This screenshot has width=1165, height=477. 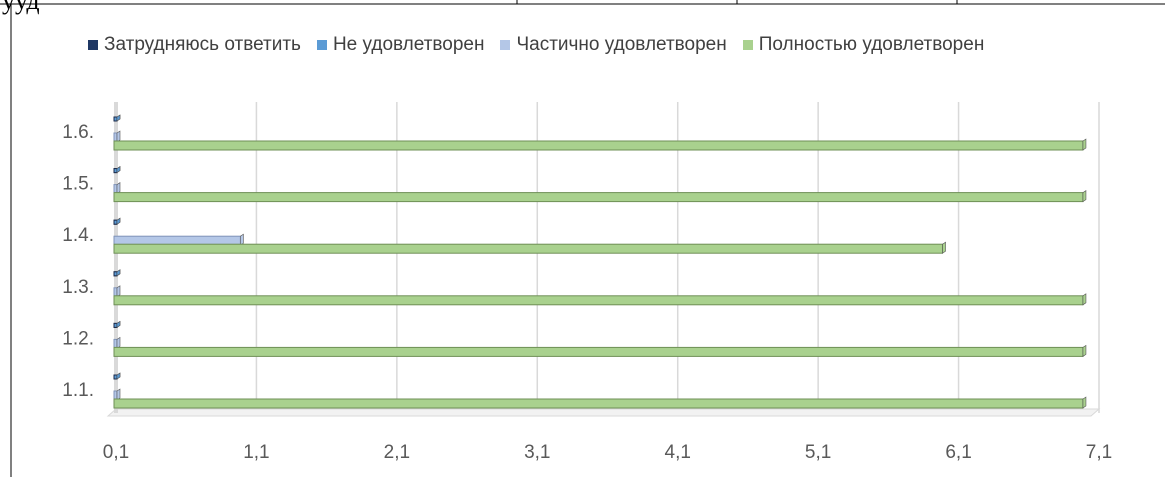 I want to click on legend-item: Затрудняюсь ответить, so click(x=194, y=45).